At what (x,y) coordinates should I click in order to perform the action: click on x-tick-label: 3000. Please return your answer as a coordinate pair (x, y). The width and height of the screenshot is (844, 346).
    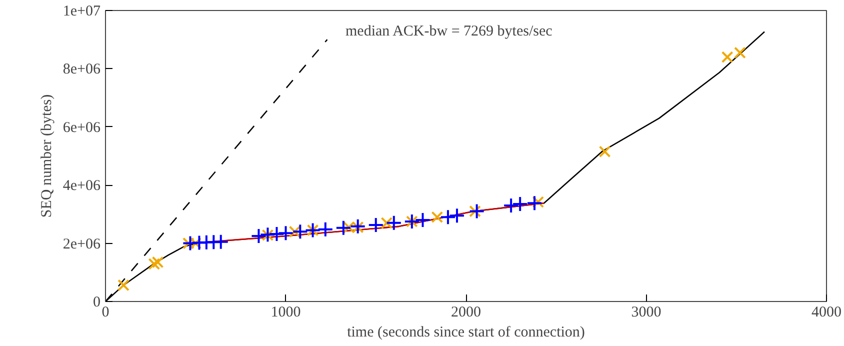
    Looking at the image, I should click on (646, 312).